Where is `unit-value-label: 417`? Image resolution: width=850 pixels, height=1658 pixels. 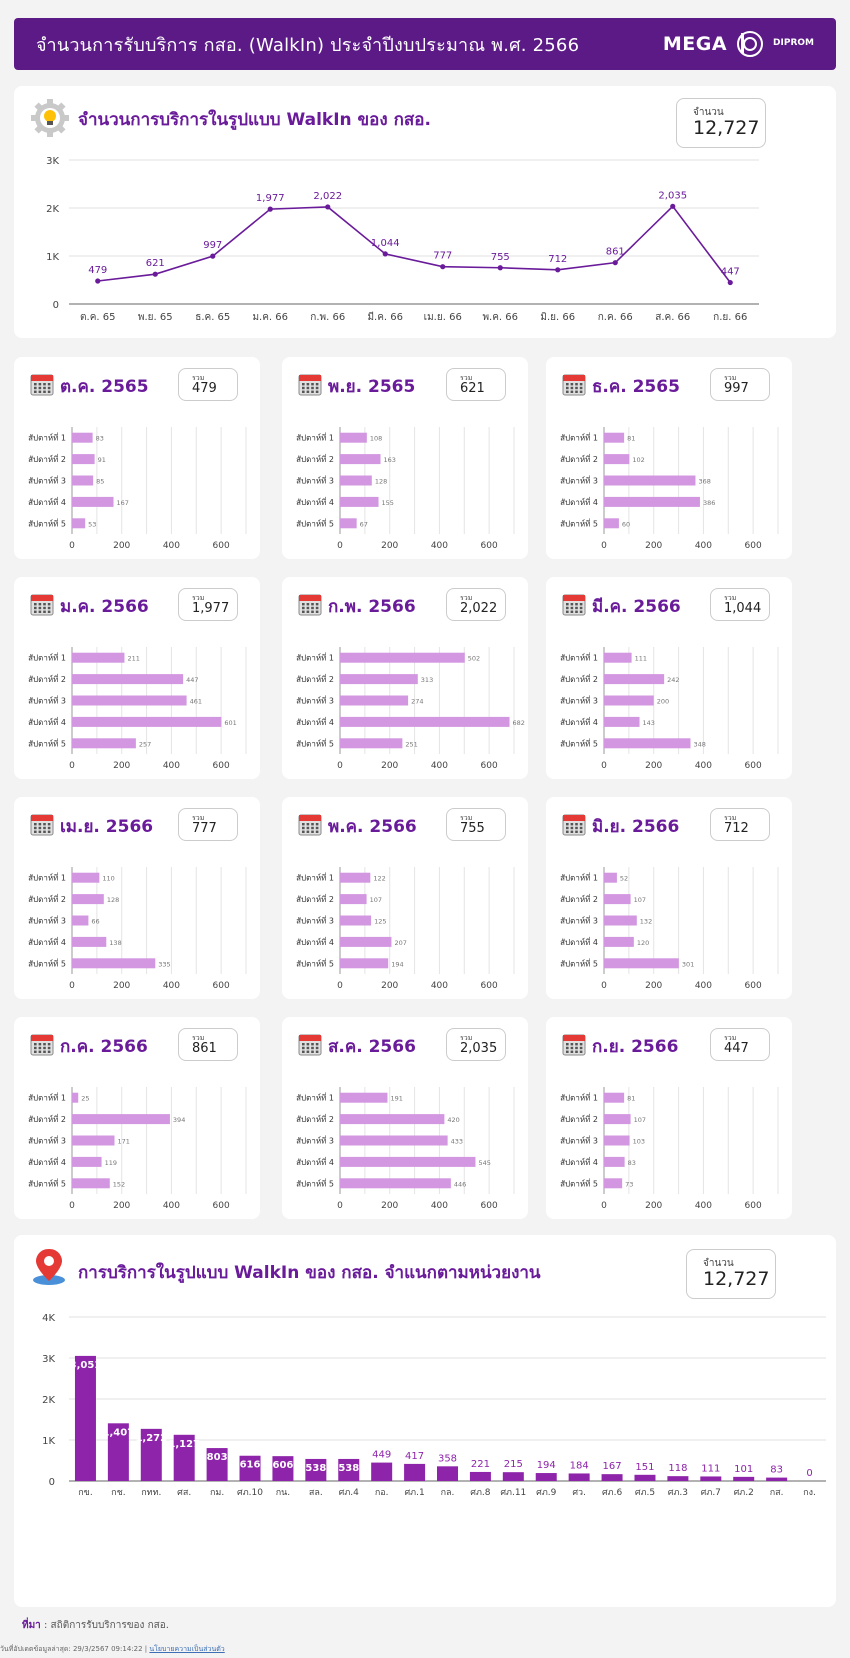
unit-value-label: 417 is located at coordinates (414, 1456).